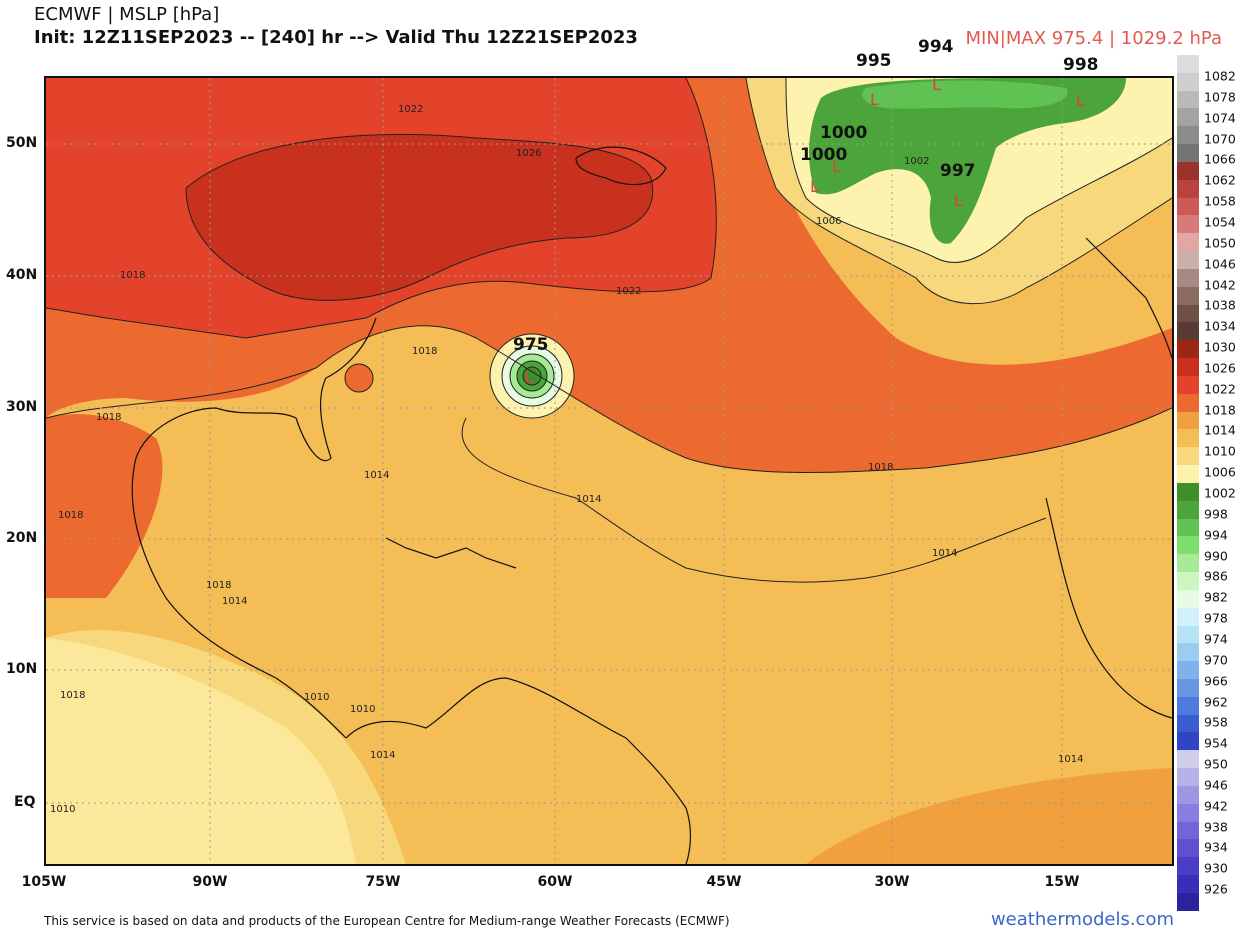  Describe the element at coordinates (1220, 243) in the screenshot. I see `colorbar-tick-label: 1050` at that location.